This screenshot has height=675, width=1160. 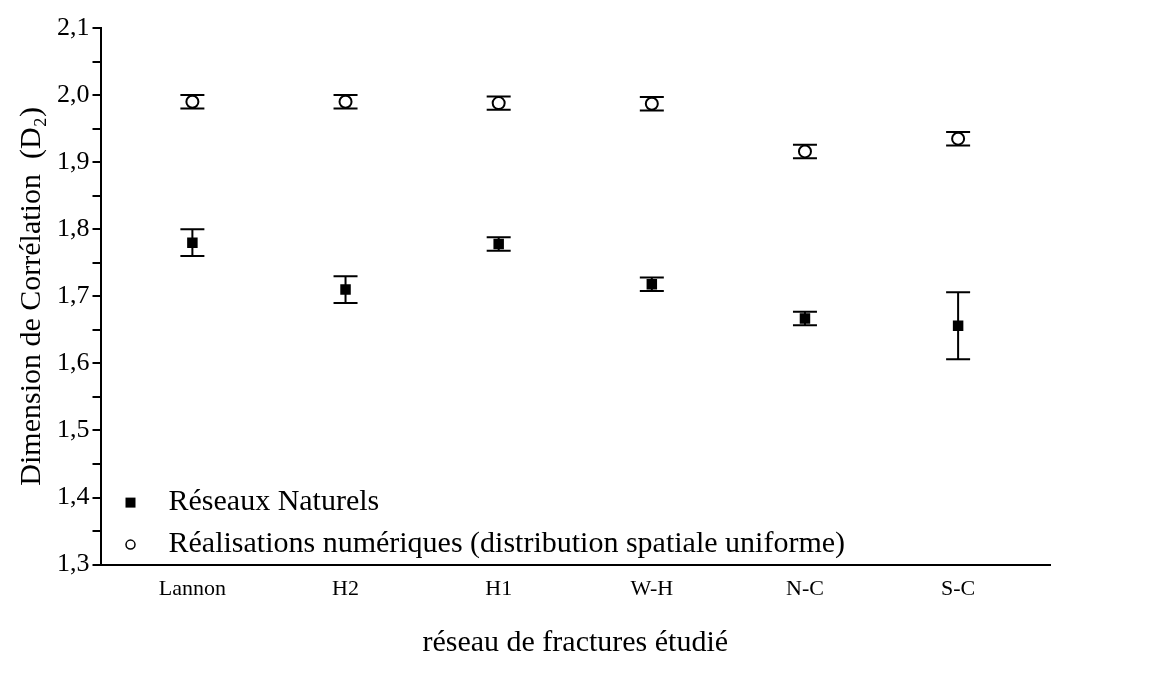 What do you see at coordinates (73, 26) in the screenshot?
I see `y-tick-label: 2,1` at bounding box center [73, 26].